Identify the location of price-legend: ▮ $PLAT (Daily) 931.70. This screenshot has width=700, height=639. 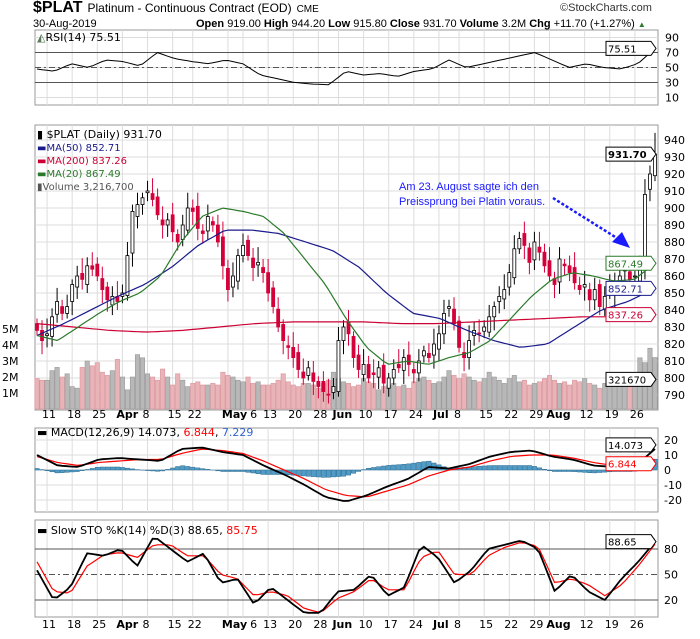
(99, 134).